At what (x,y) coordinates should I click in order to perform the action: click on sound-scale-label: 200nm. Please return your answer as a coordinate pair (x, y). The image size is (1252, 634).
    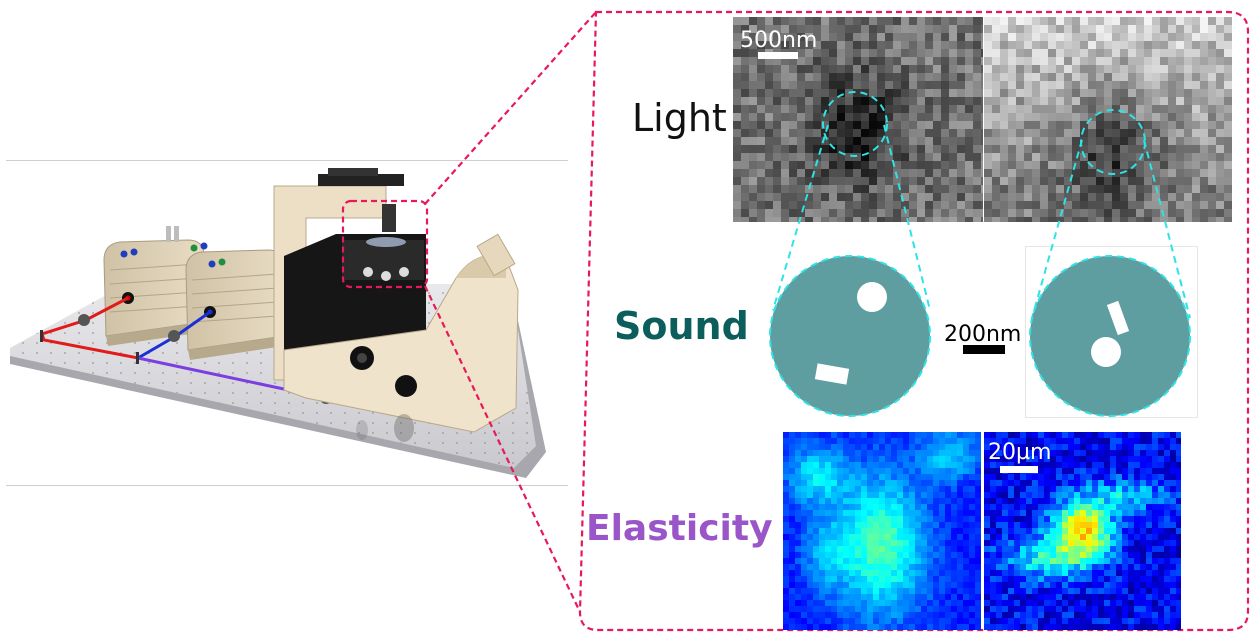
    Looking at the image, I should click on (983, 334).